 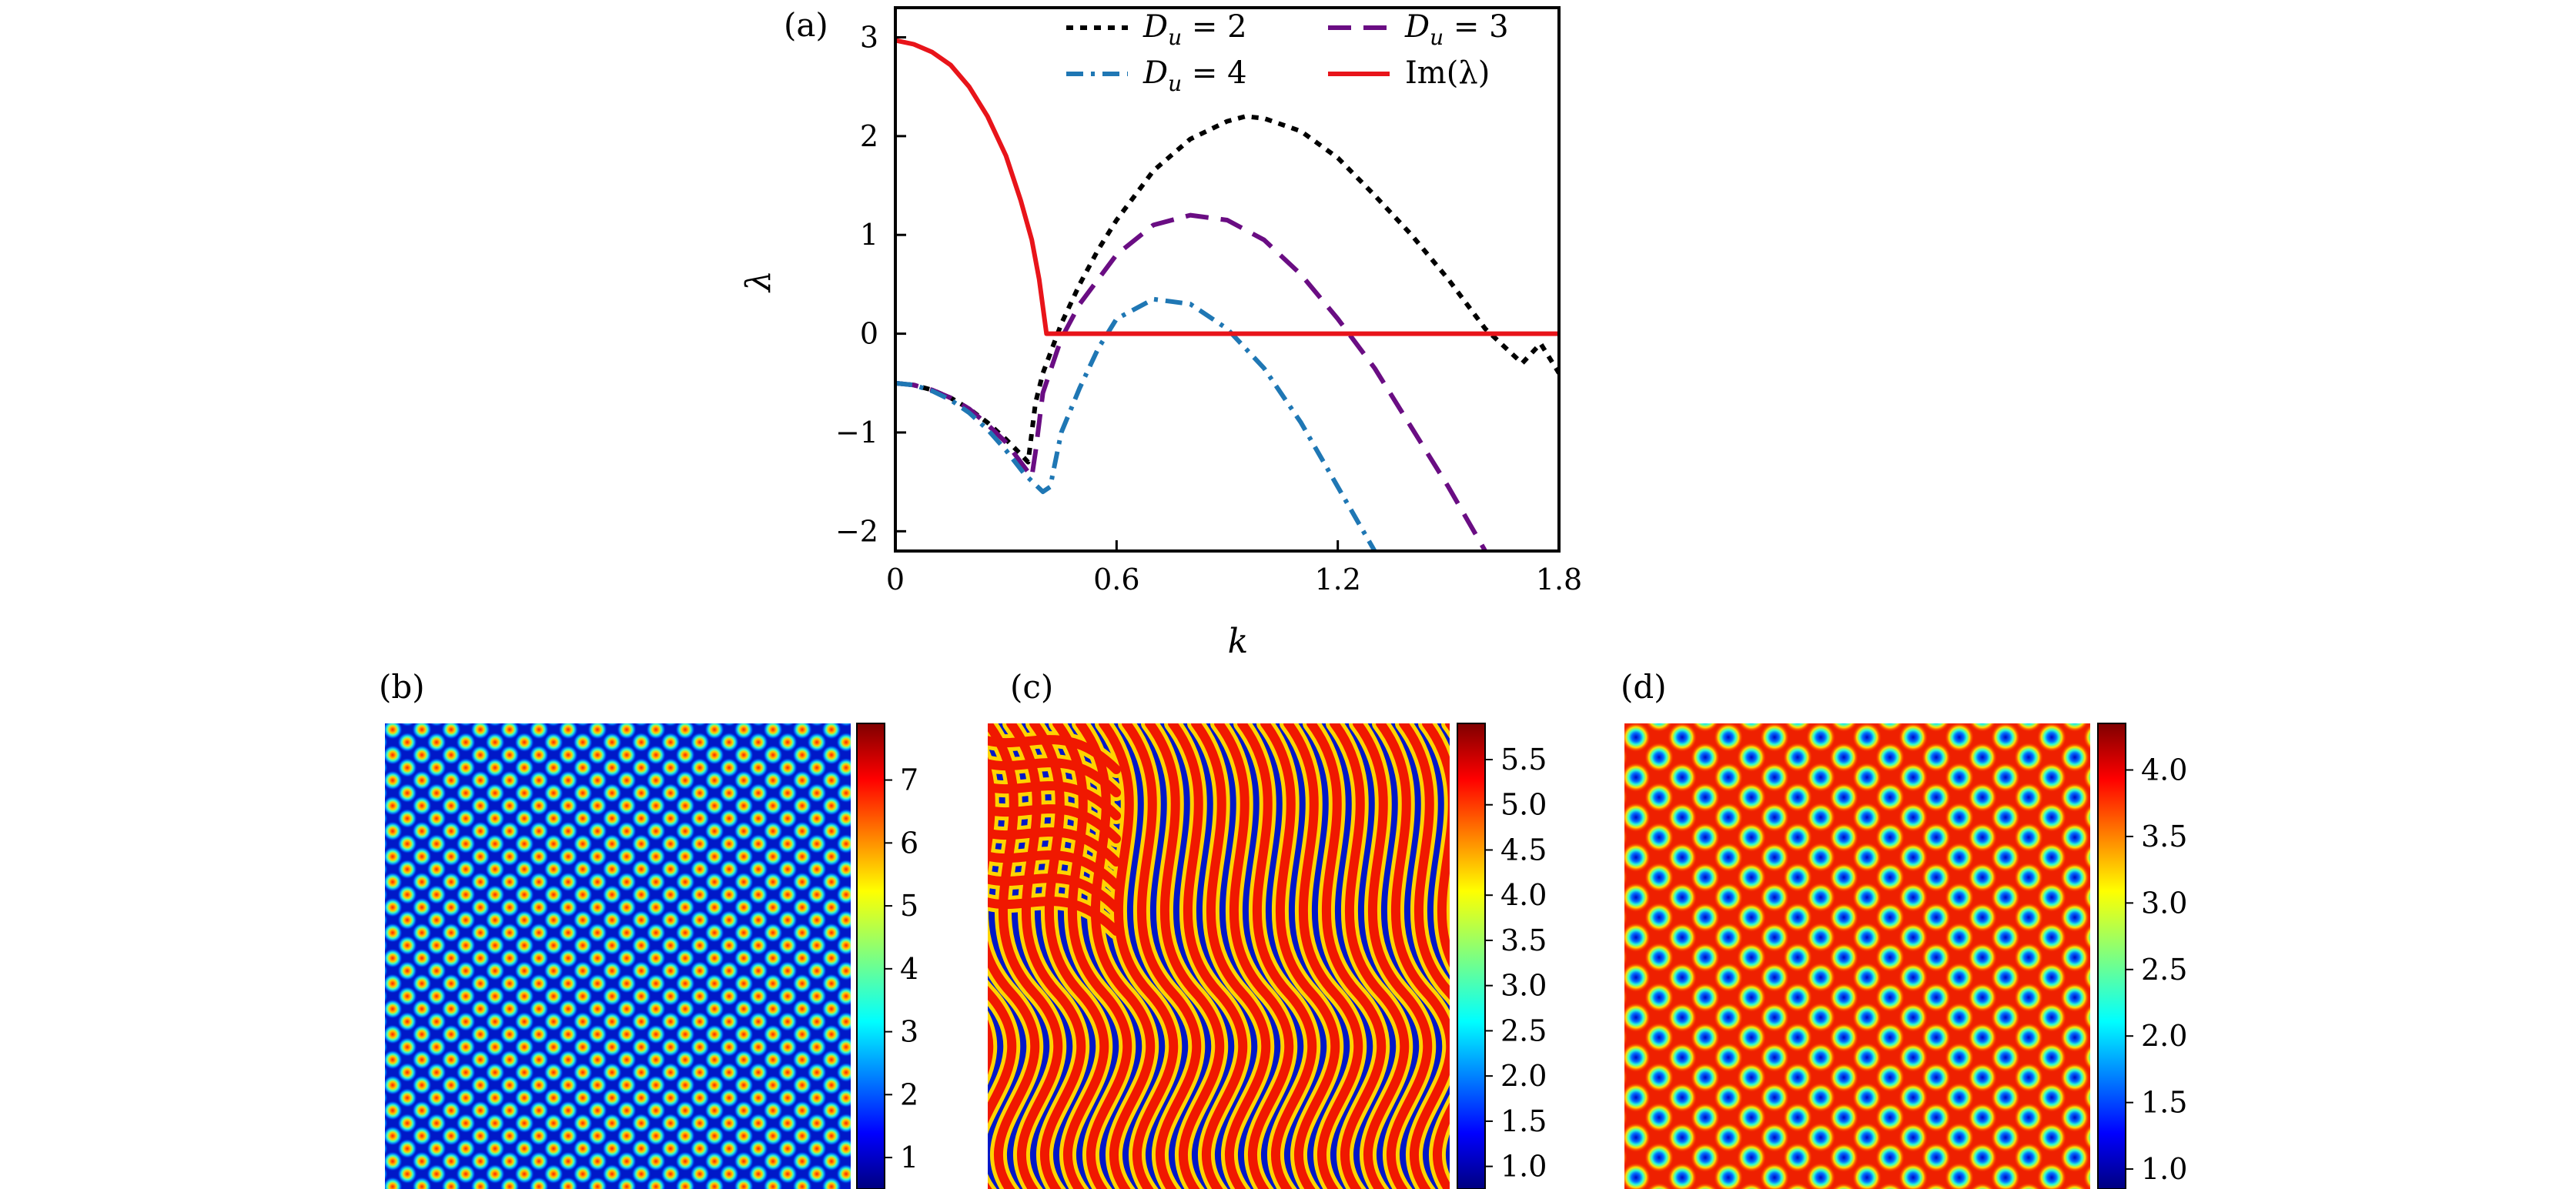 I want to click on panel-label-c: (c), so click(x=1032, y=687).